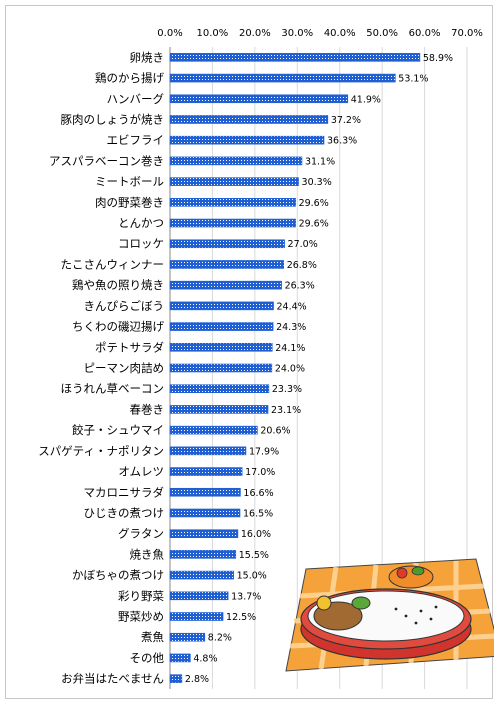  What do you see at coordinates (141, 617) in the screenshot?
I see `category-label: 野菜炒め` at bounding box center [141, 617].